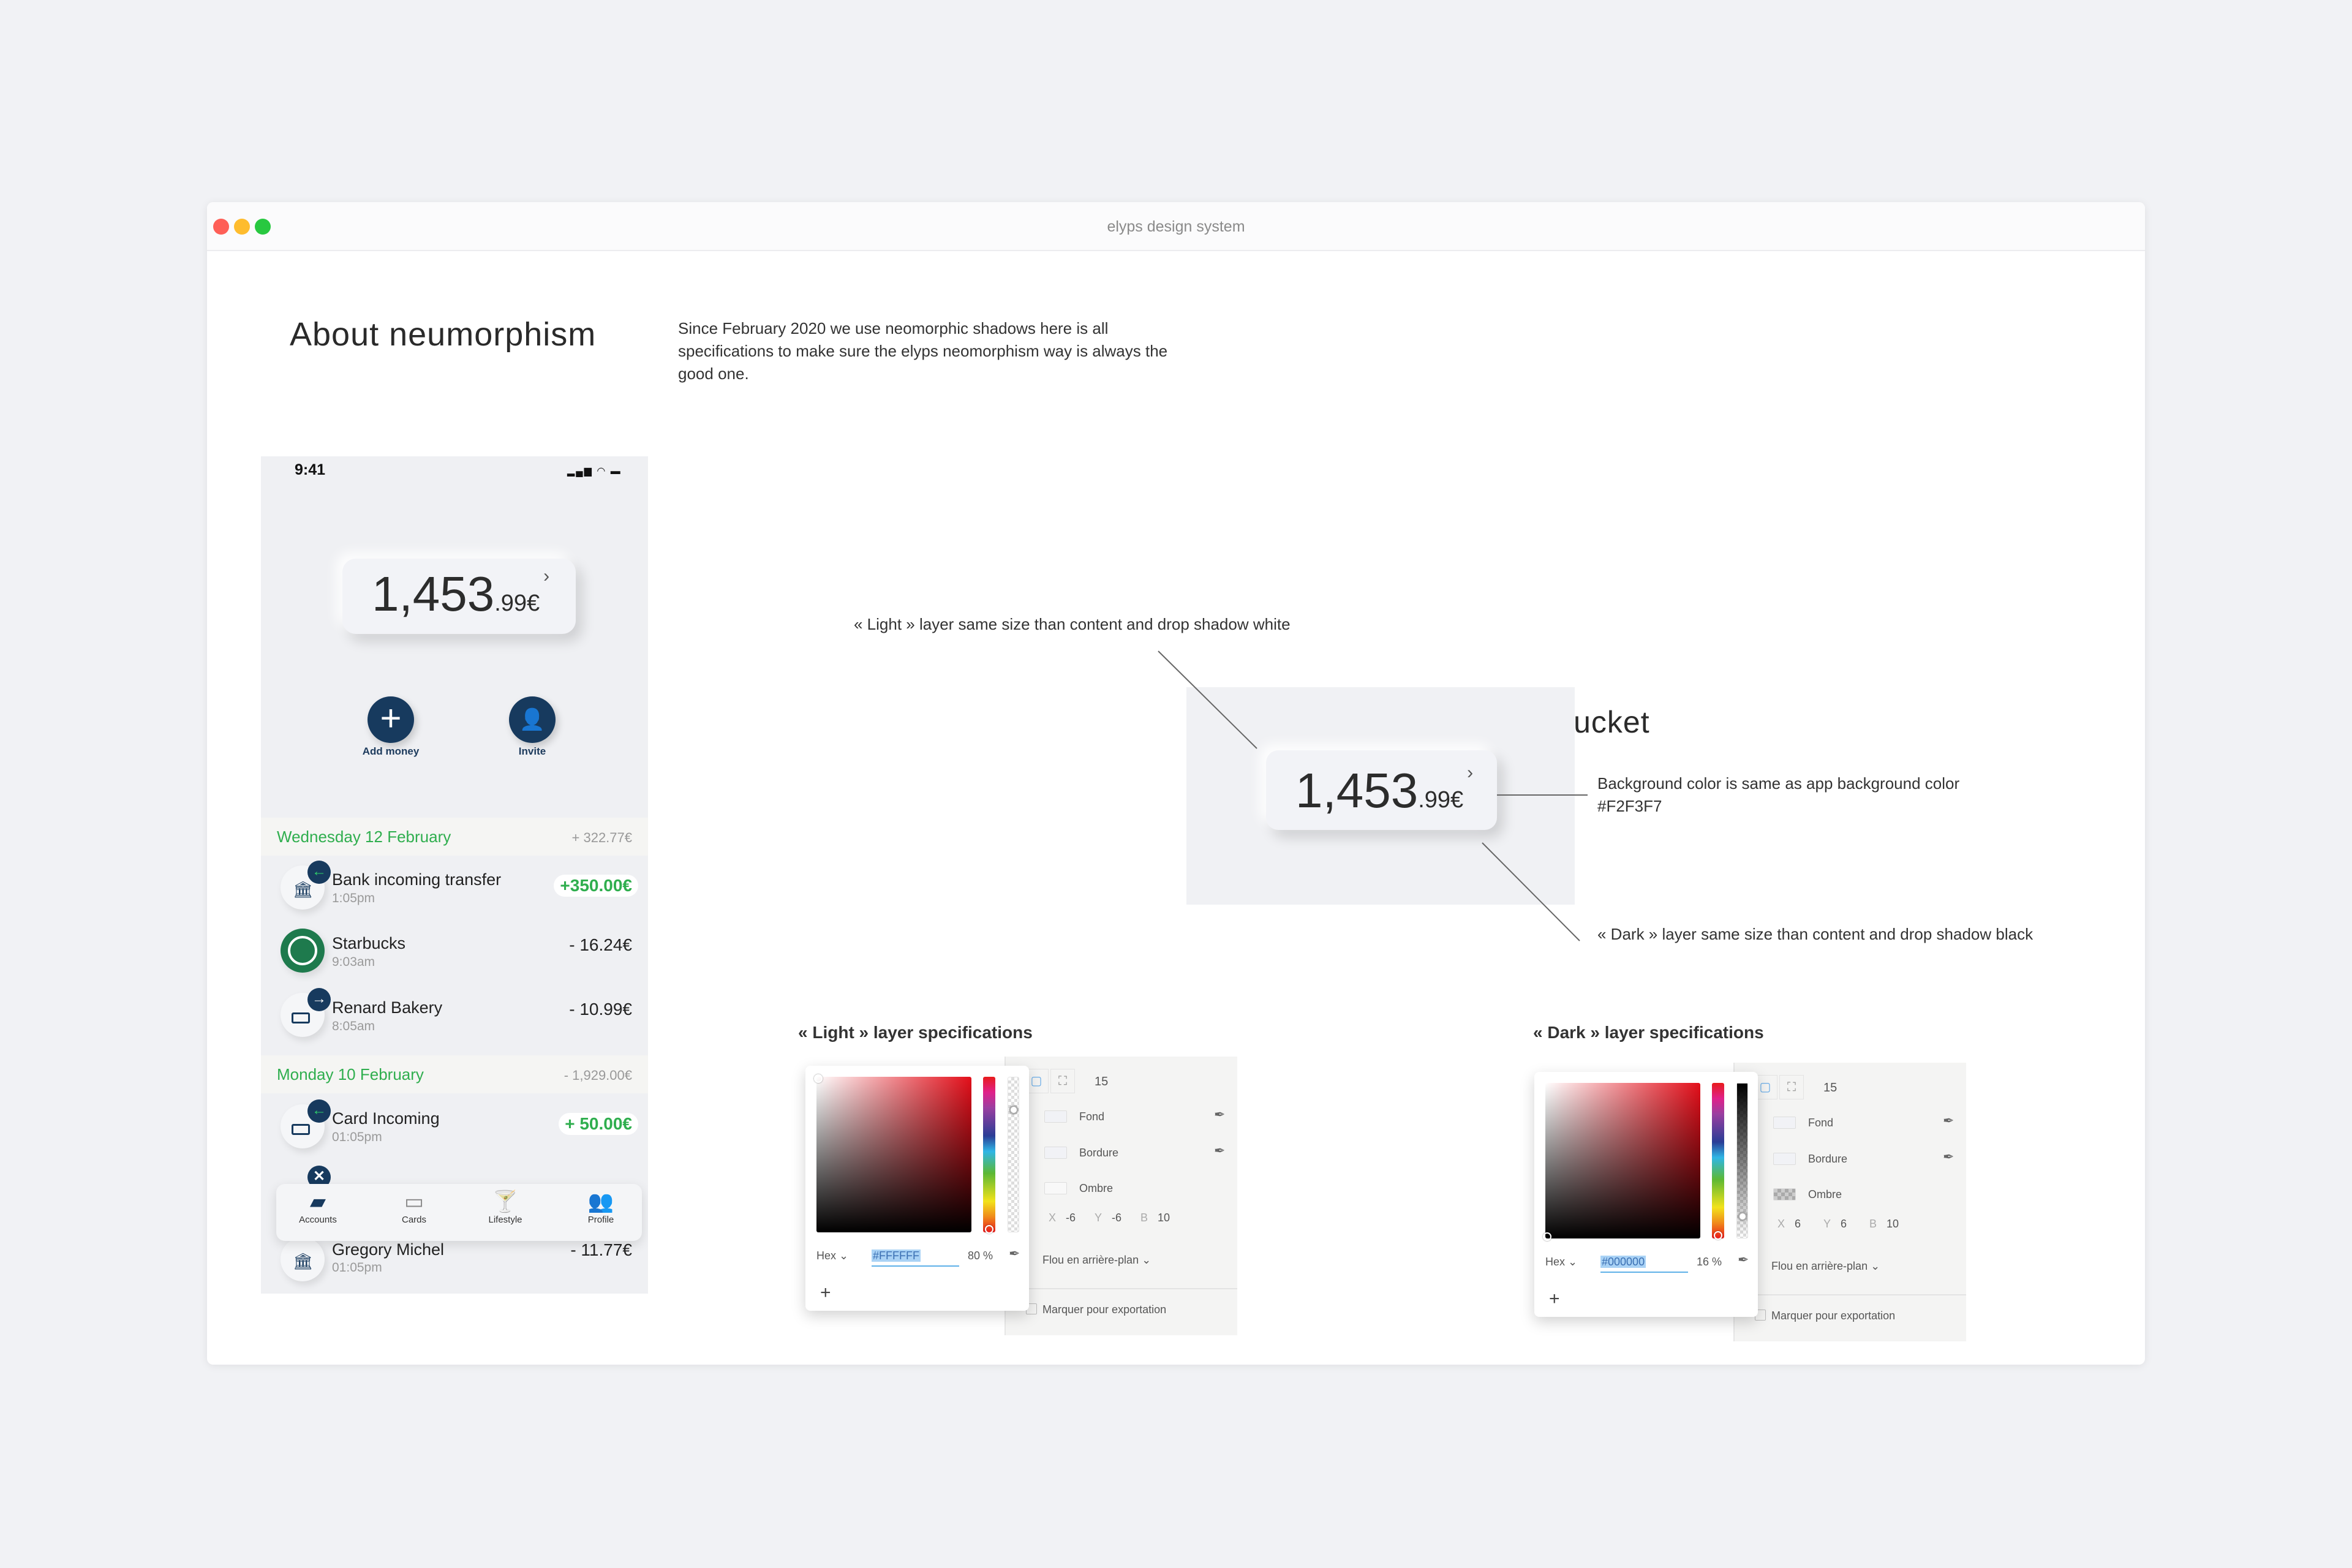  Describe the element at coordinates (600, 1202) in the screenshot. I see `users-icon: 👥` at that location.